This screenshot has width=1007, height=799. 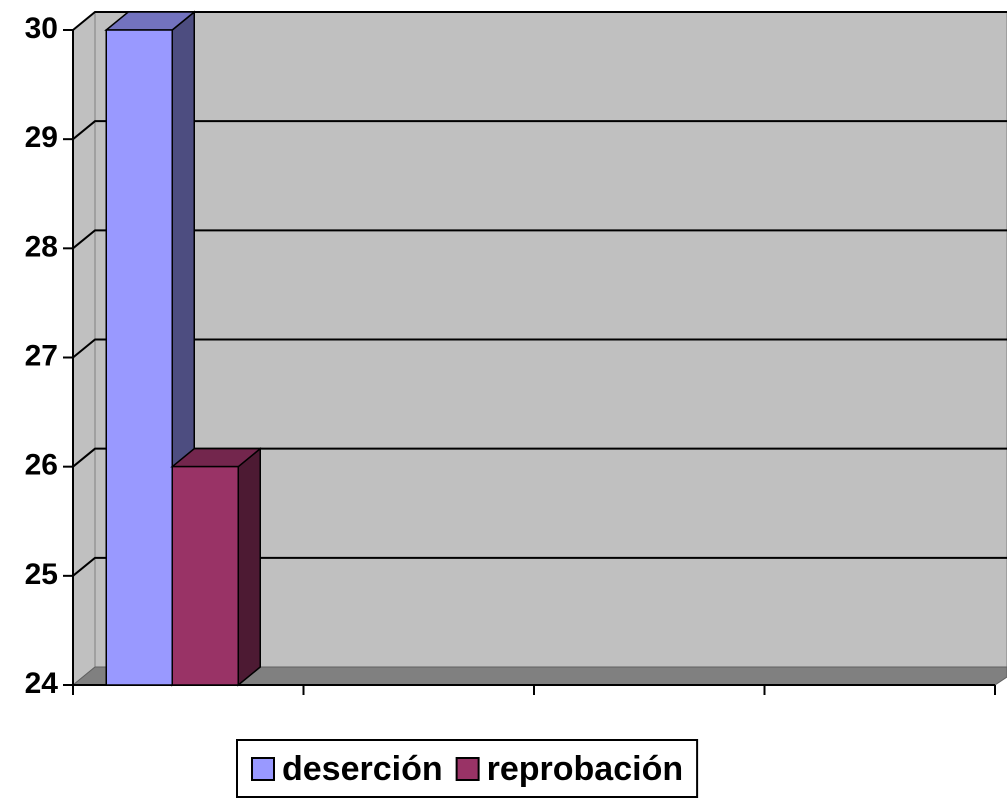 I want to click on y-tick-label: 30, so click(x=41, y=28).